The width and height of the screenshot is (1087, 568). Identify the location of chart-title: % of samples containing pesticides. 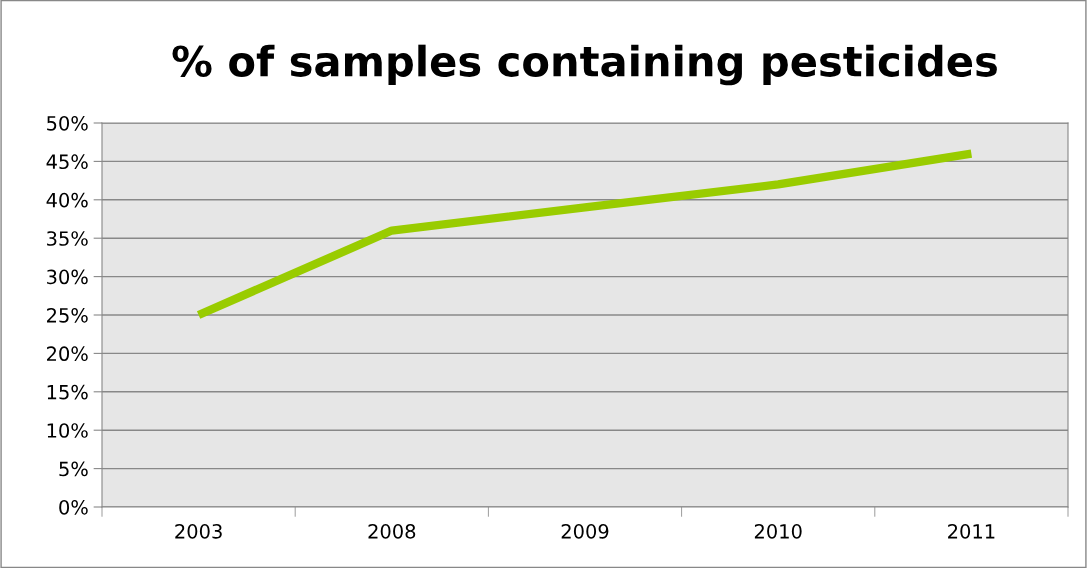
(584, 65).